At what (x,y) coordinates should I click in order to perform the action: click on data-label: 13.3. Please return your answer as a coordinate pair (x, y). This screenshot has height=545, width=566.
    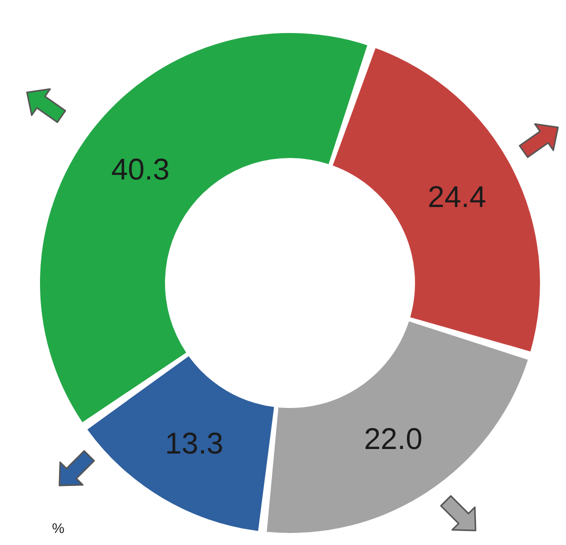
    Looking at the image, I should click on (194, 444).